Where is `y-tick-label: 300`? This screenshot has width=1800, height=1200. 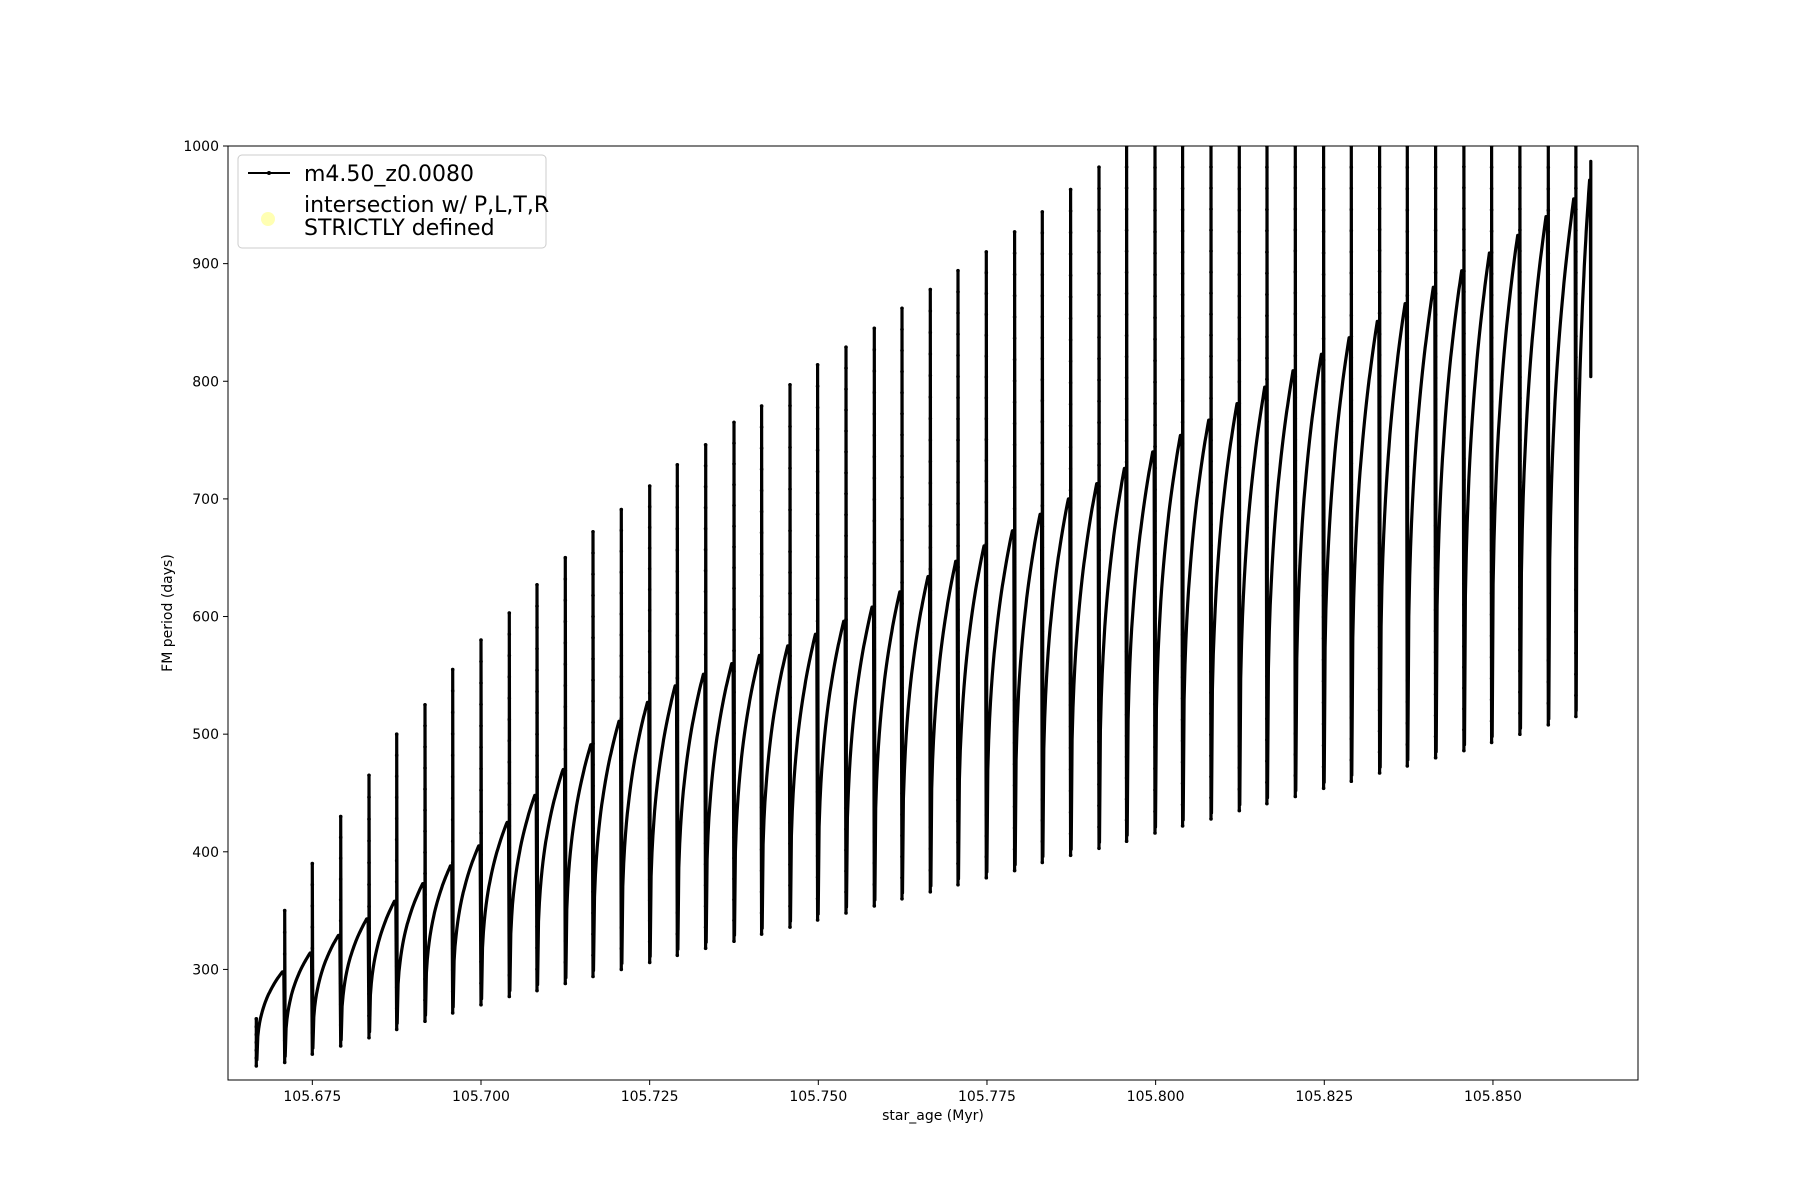
y-tick-label: 300 is located at coordinates (205, 970).